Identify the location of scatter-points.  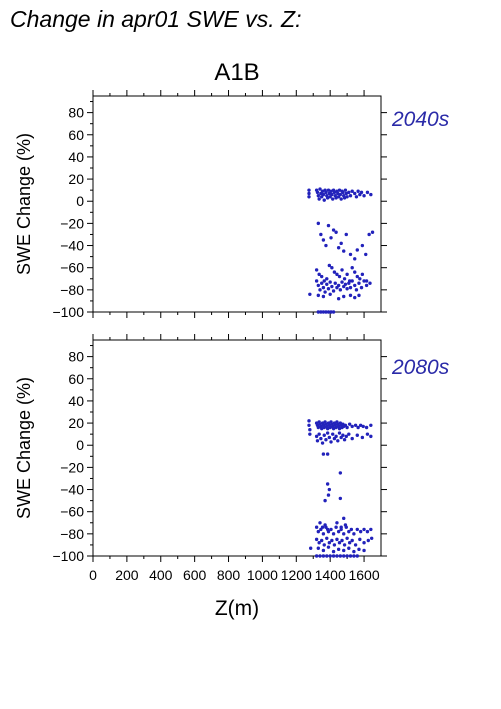
(341, 250).